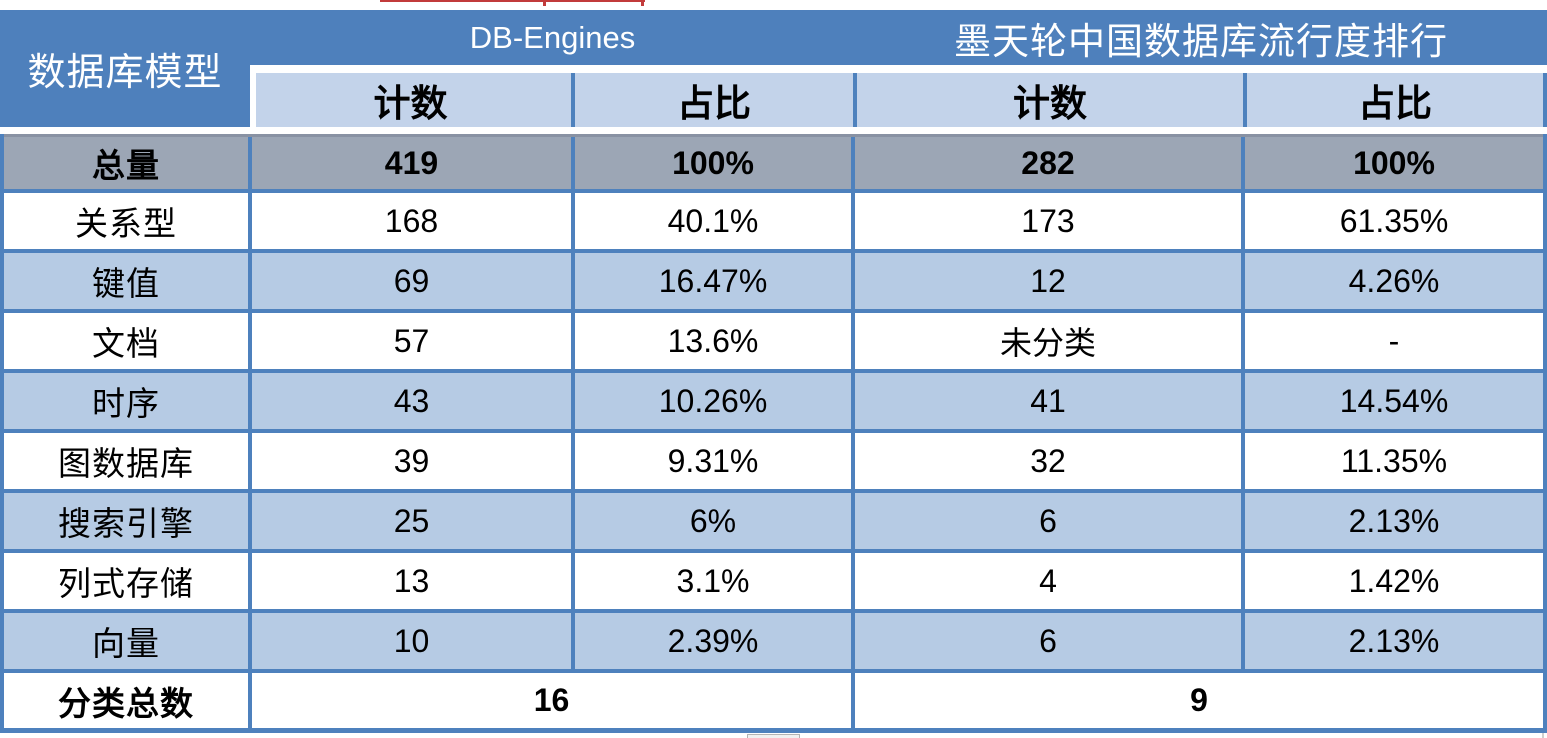  I want to click on header-right-block: DB-Engines 墨天轮中国数据库流行度排行 计数 占比 计数 占比, so click(898, 68).